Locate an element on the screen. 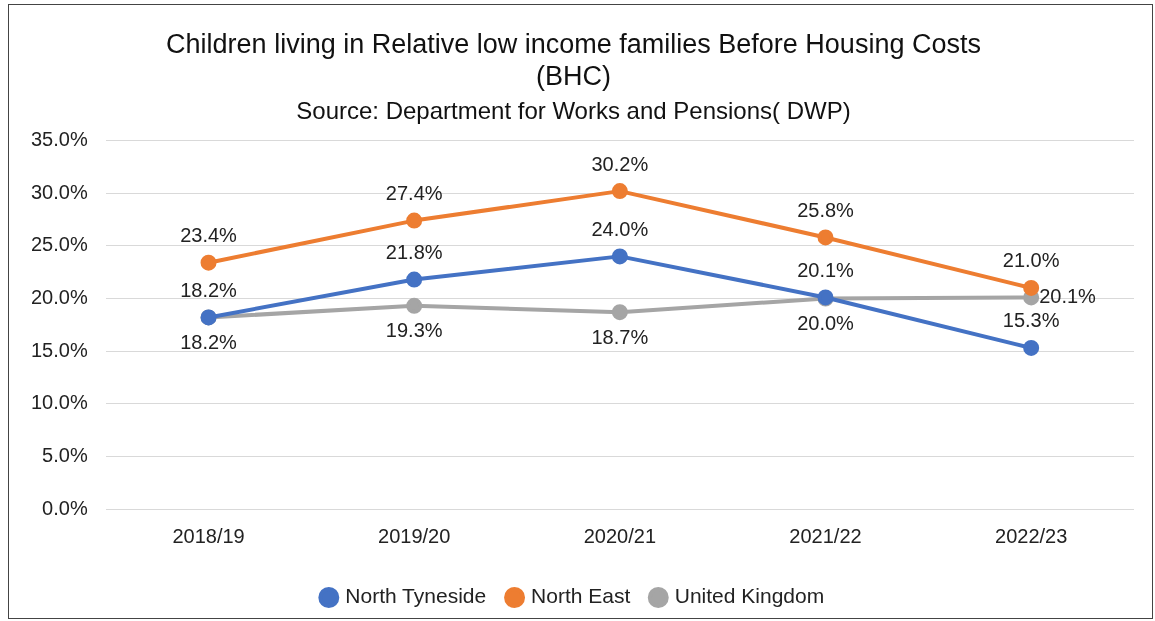 Image resolution: width=1155 pixels, height=621 pixels. y-tick-label: 15.0% is located at coordinates (59, 349).